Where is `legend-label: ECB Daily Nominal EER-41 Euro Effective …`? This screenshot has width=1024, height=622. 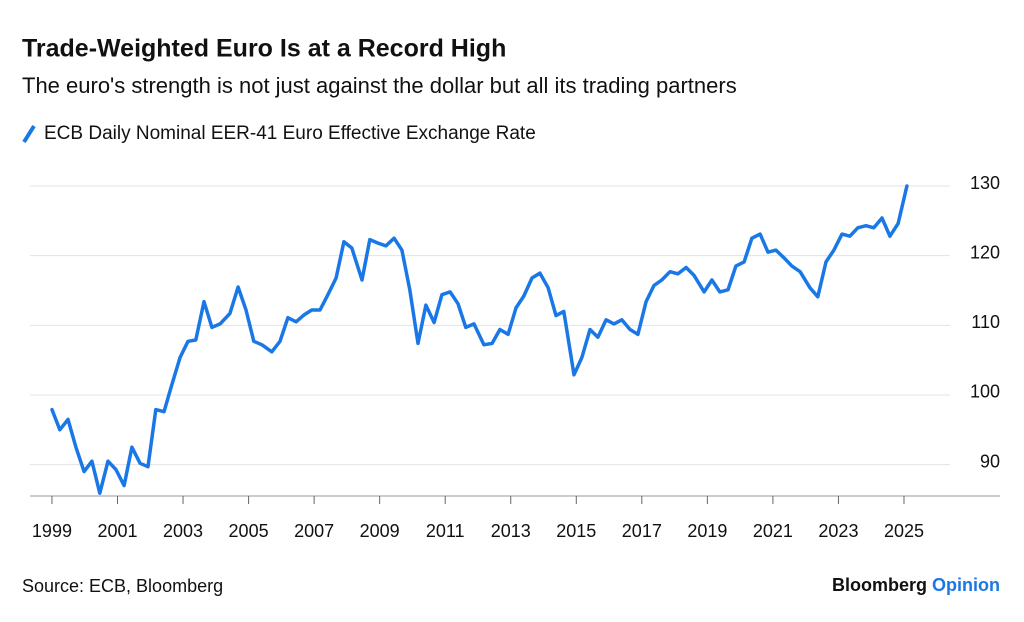
legend-label: ECB Daily Nominal EER-41 Euro Effective … is located at coordinates (290, 133).